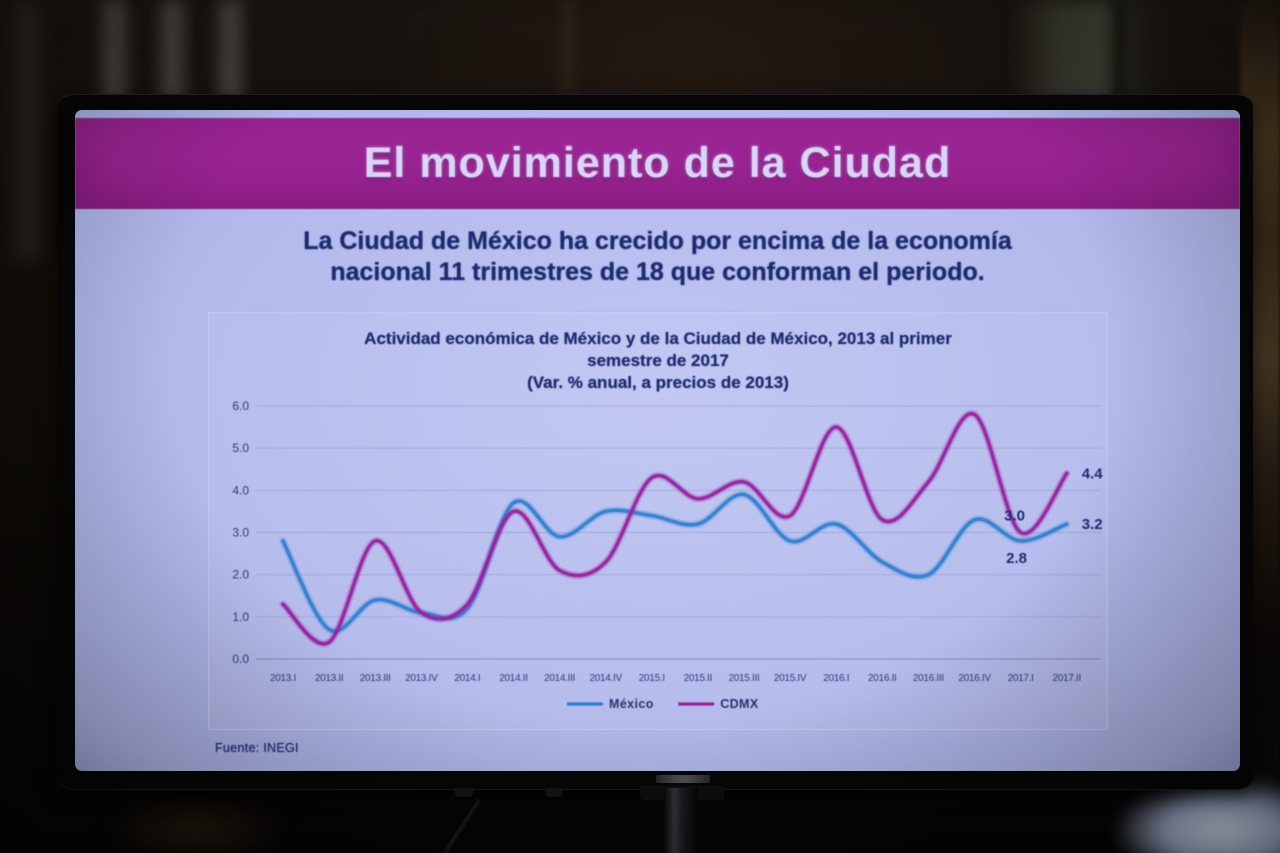 The image size is (1280, 853). I want to click on legend-label-cdmx: CDMX, so click(739, 704).